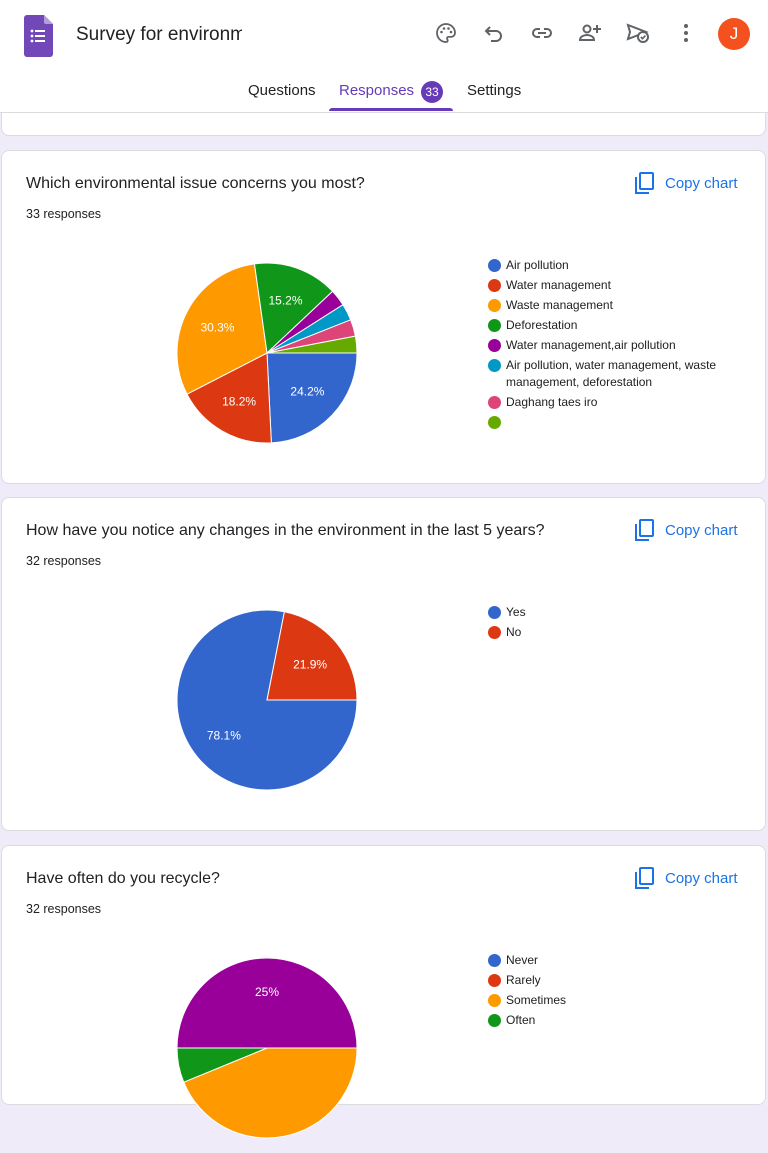 Image resolution: width=768 pixels, height=1153 pixels. What do you see at coordinates (613, 980) in the screenshot?
I see `legend-item: Rarely` at bounding box center [613, 980].